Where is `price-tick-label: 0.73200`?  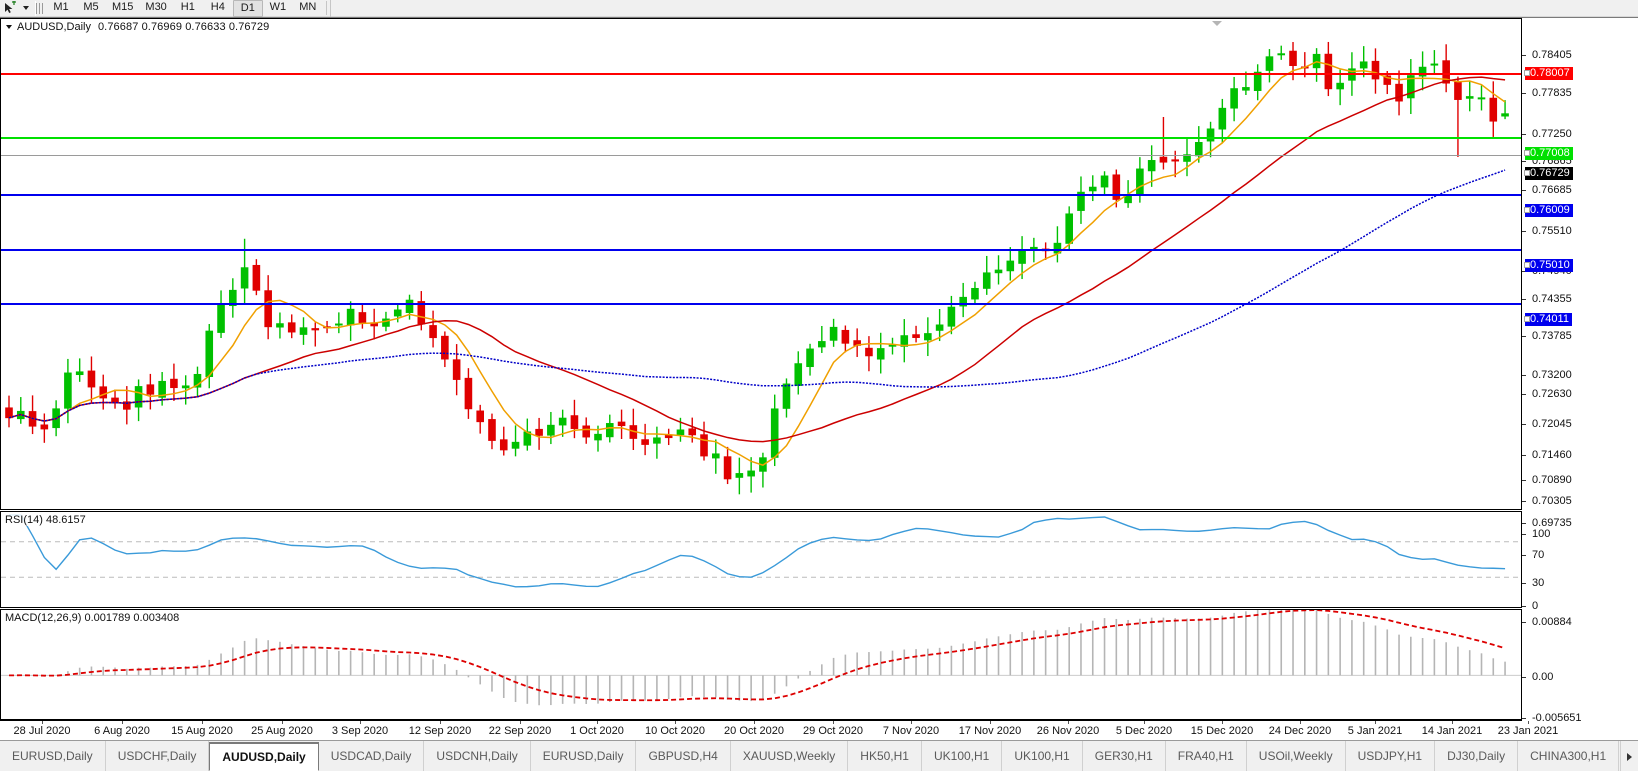
price-tick-label: 0.73200 is located at coordinates (1547, 375).